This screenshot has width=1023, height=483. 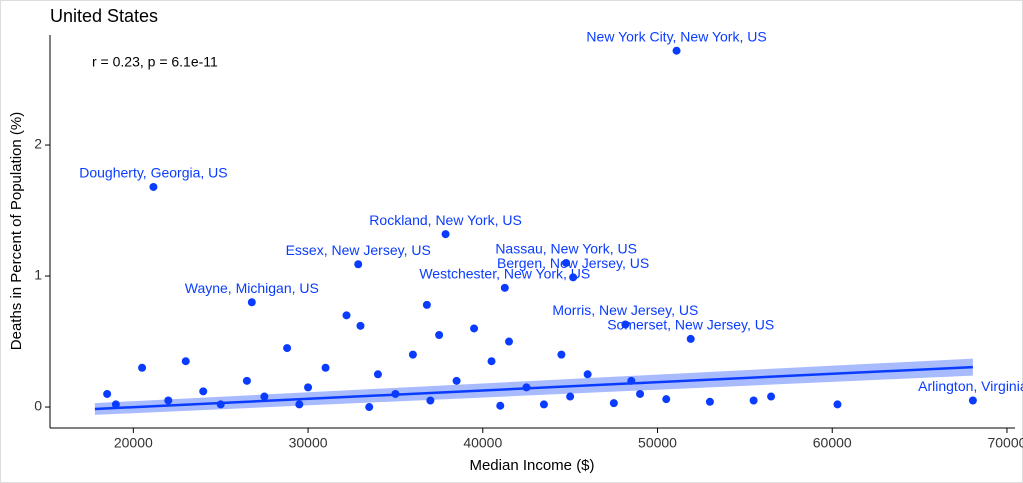 I want to click on y-axis-label: Deaths in Percent of Population (%), so click(x=16, y=231).